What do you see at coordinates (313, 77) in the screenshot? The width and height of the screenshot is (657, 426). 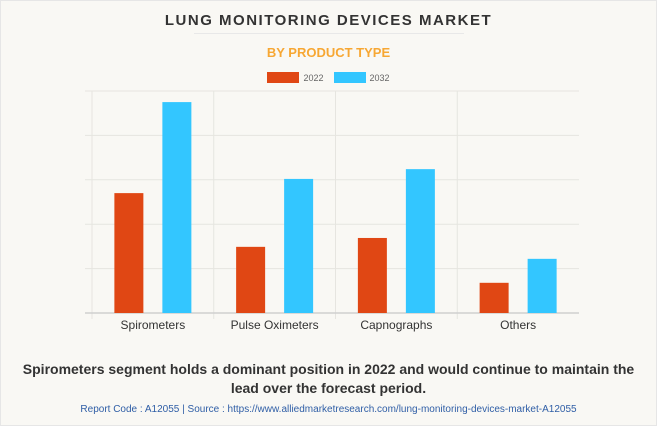 I see `legend-label-2022: 2022` at bounding box center [313, 77].